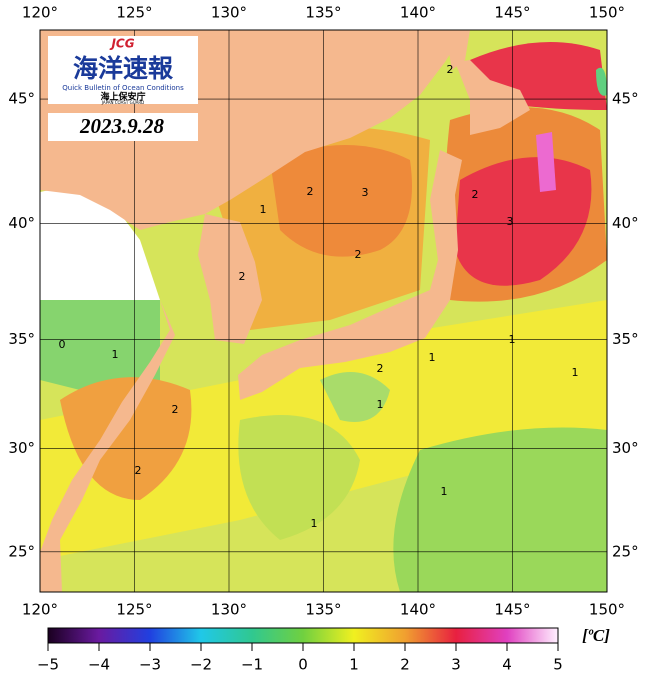 The width and height of the screenshot is (650, 675). Describe the element at coordinates (625, 99) in the screenshot. I see `lat-label-right: 45°` at that location.